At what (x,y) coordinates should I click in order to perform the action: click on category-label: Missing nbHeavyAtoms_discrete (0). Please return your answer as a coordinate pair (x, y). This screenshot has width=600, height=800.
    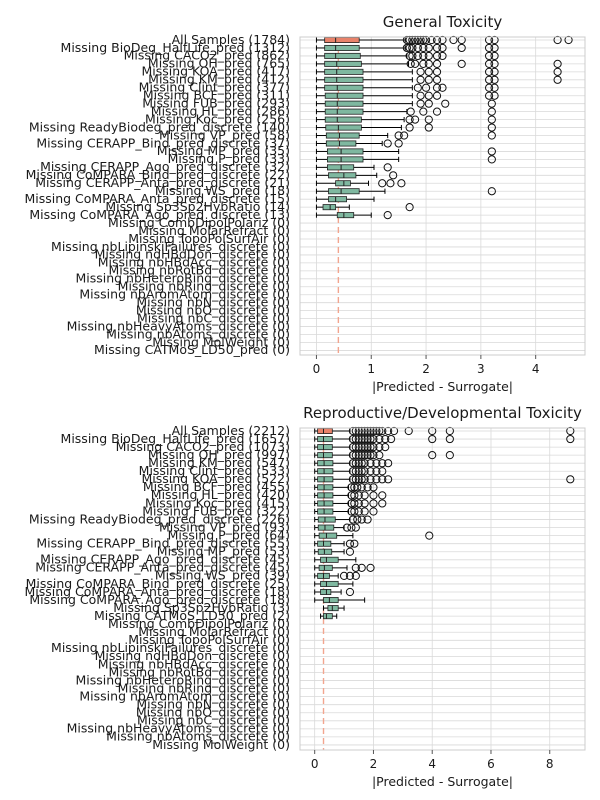
    Looking at the image, I should click on (178, 325).